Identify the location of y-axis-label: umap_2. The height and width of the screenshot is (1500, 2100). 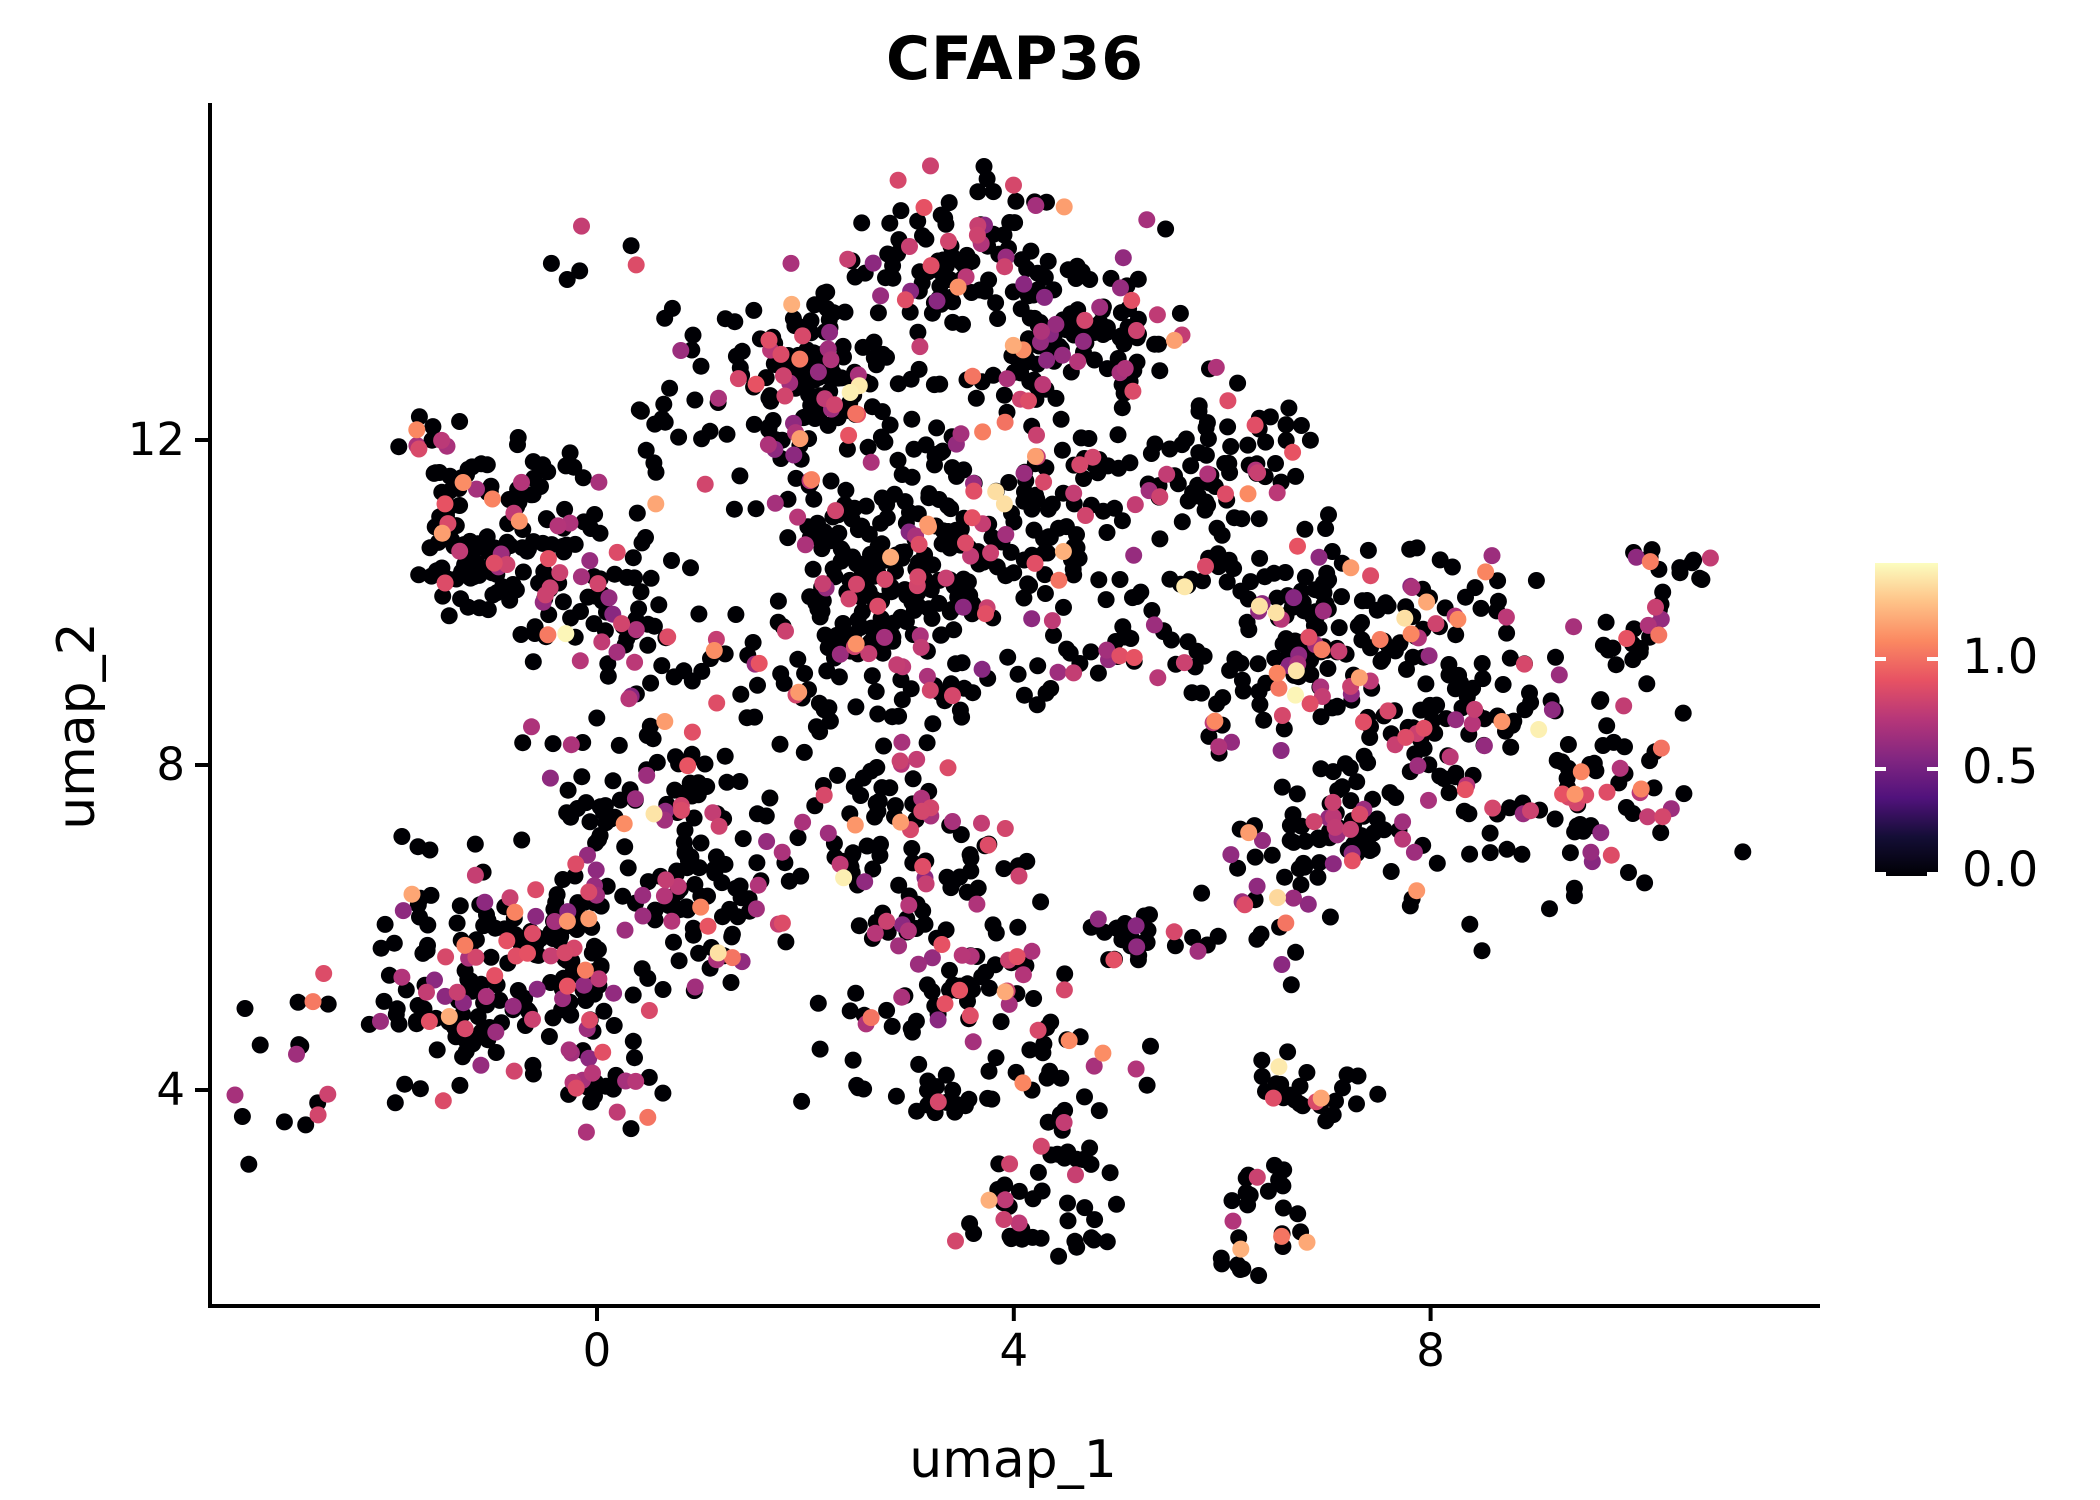
(77, 726).